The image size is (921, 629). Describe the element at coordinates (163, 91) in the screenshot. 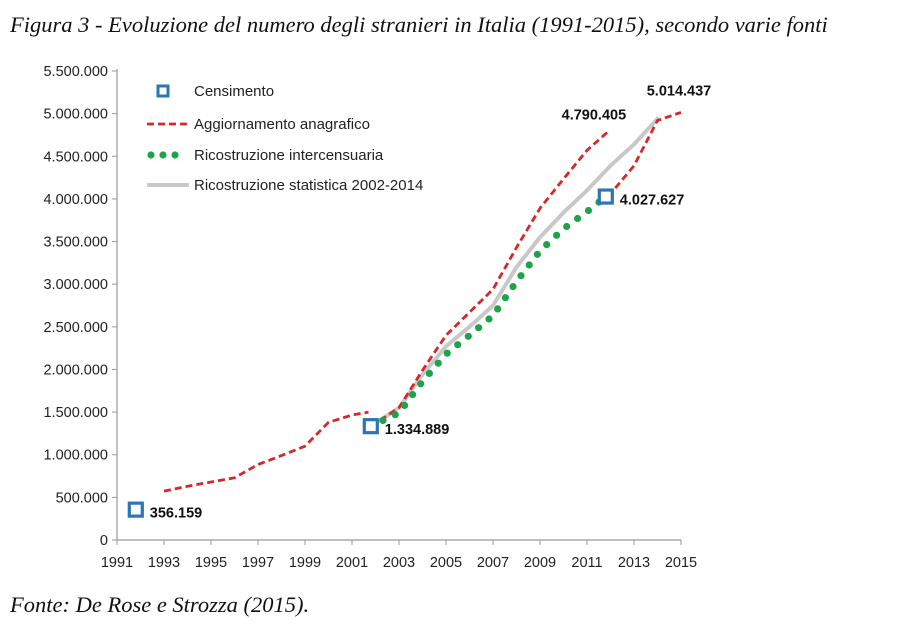

I see `legend-marker-censimento` at that location.